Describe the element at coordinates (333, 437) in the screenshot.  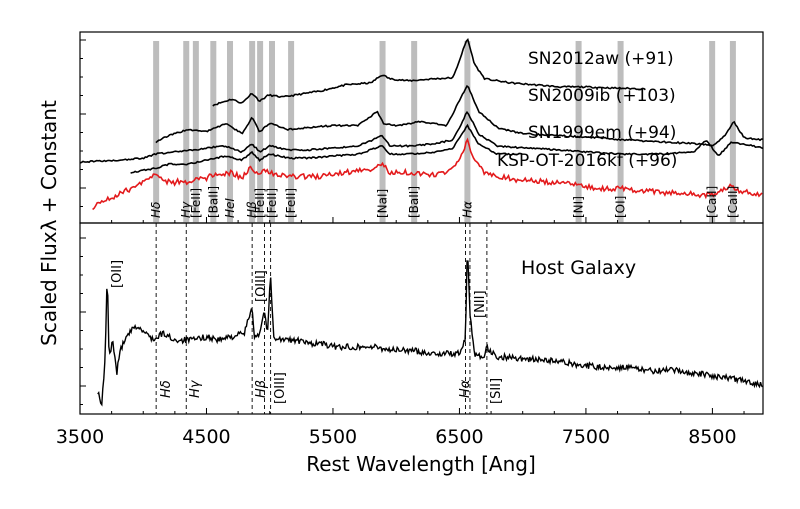
I see `x-tick-label-2: 5500` at that location.